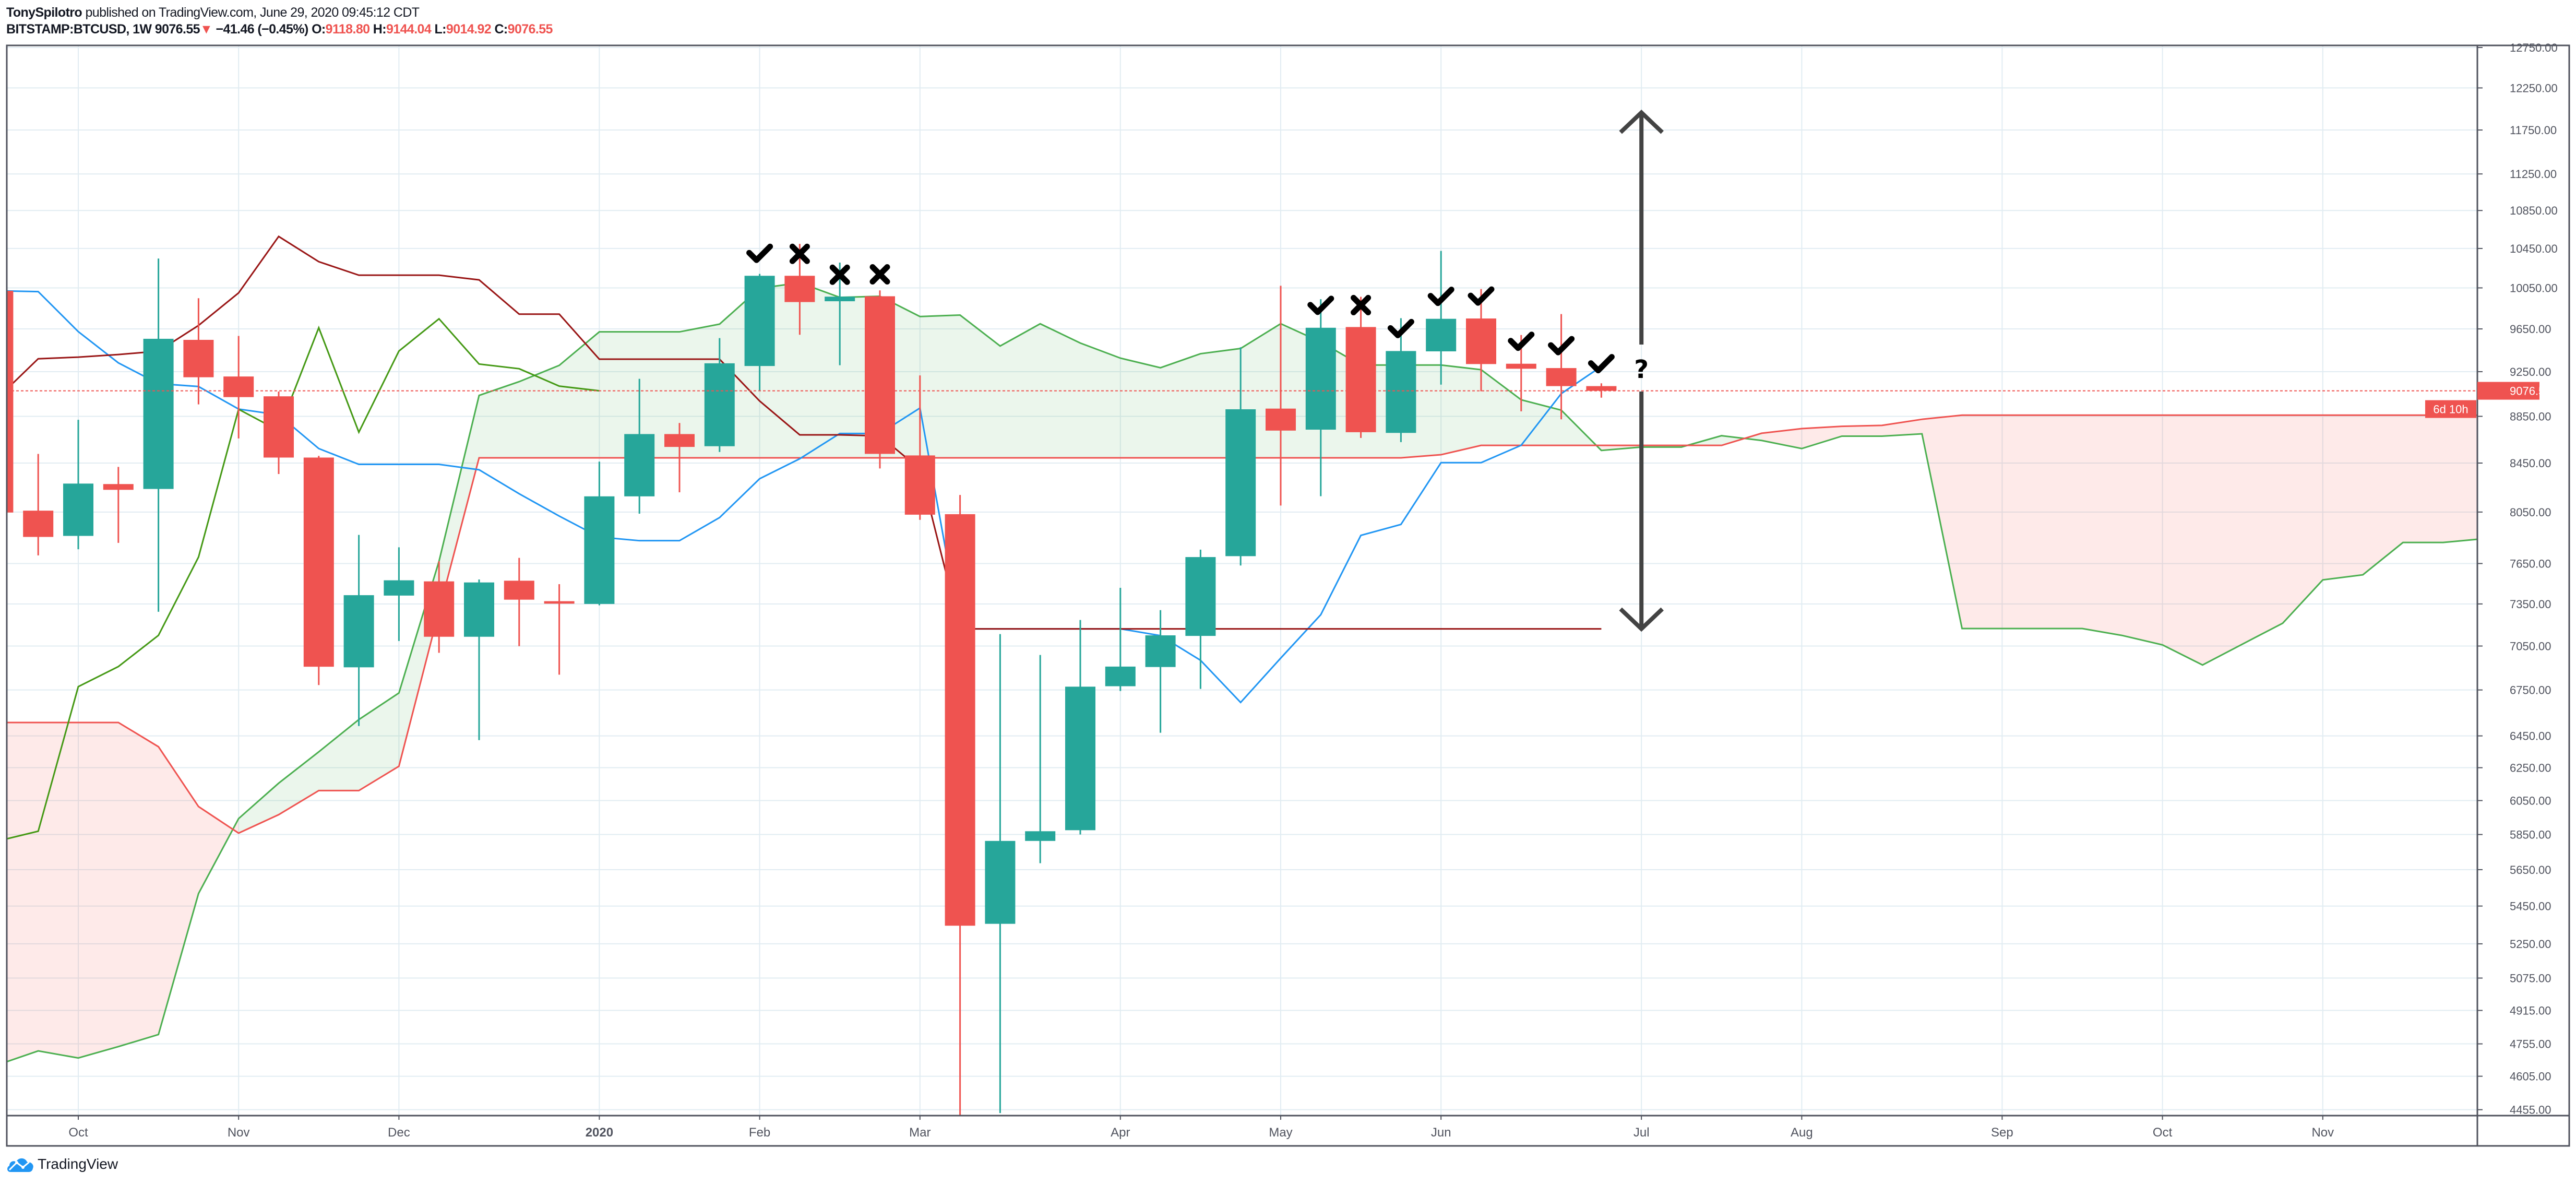 The width and height of the screenshot is (2576, 1184). Describe the element at coordinates (1802, 1133) in the screenshot. I see `x-tick-label: Aug` at that location.